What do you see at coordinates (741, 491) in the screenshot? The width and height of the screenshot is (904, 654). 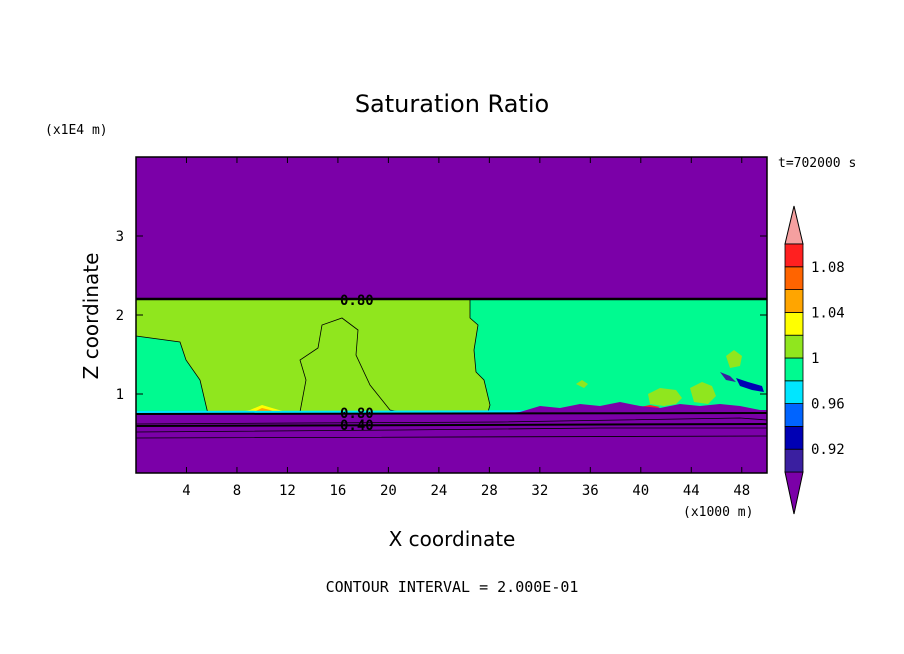 I see `x-tick-label: 48` at bounding box center [741, 491].